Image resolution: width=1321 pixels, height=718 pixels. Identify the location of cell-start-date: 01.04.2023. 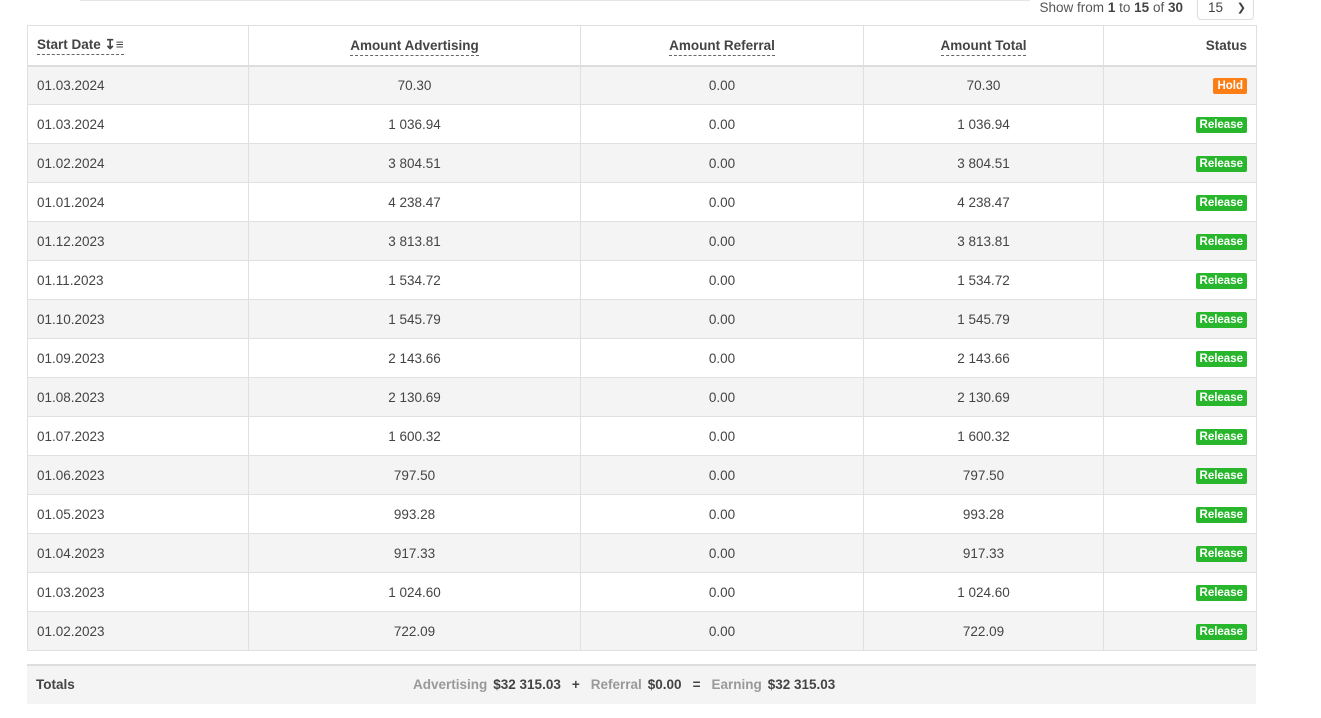
(138, 553).